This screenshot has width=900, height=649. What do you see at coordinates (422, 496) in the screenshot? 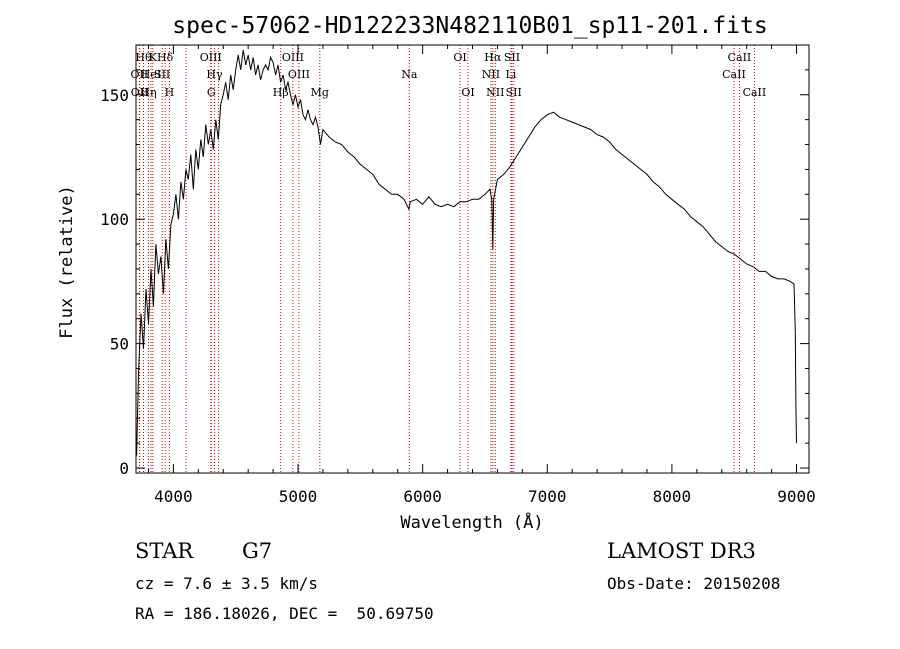
I see `x-tick-label-2: 6000` at bounding box center [422, 496].